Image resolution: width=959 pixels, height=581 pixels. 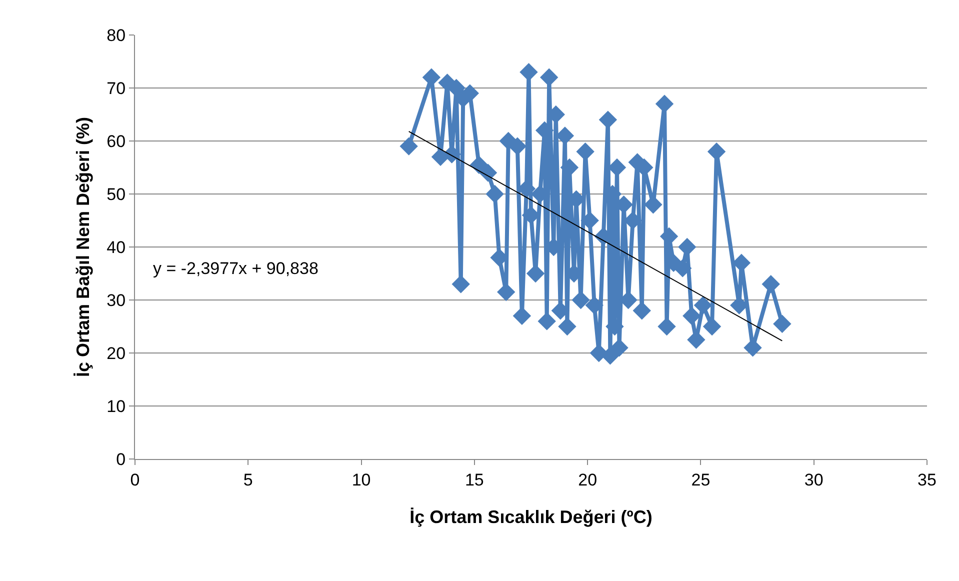 What do you see at coordinates (361, 480) in the screenshot?
I see `x-tick-label: 10` at bounding box center [361, 480].